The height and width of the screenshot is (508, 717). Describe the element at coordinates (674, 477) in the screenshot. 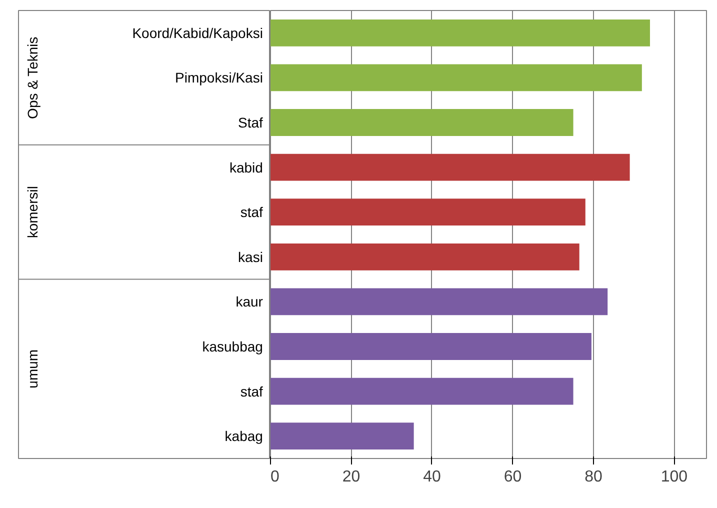

I see `x-tick-label: 100` at that location.